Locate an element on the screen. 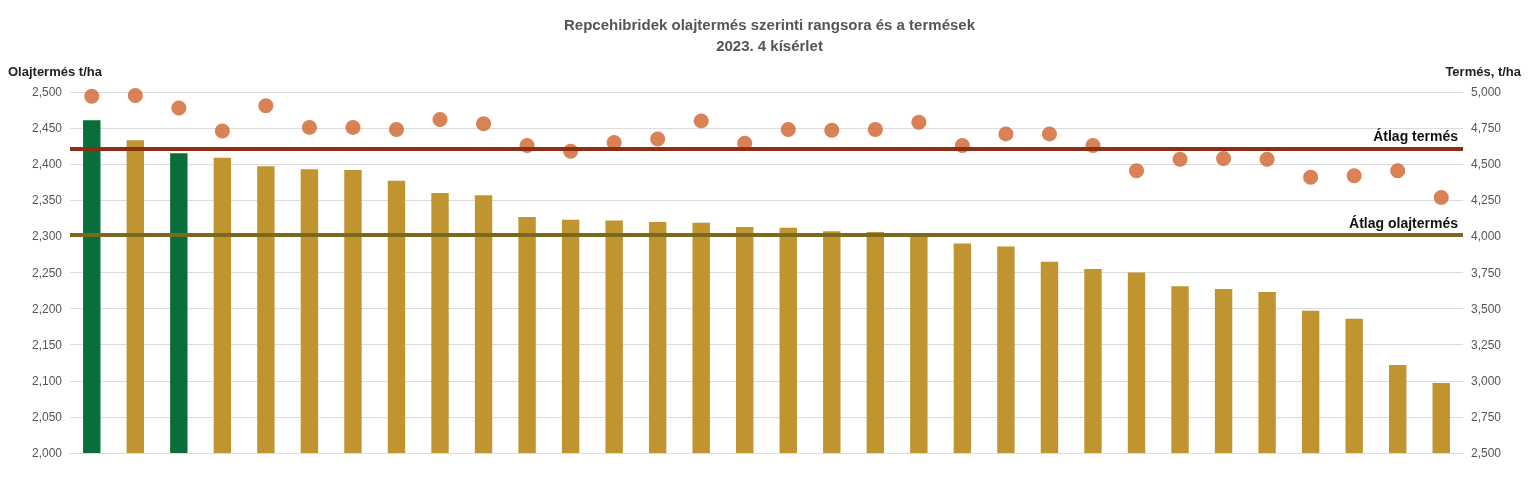  y-axis-title: Olajtermés t/ha is located at coordinates (55, 71).